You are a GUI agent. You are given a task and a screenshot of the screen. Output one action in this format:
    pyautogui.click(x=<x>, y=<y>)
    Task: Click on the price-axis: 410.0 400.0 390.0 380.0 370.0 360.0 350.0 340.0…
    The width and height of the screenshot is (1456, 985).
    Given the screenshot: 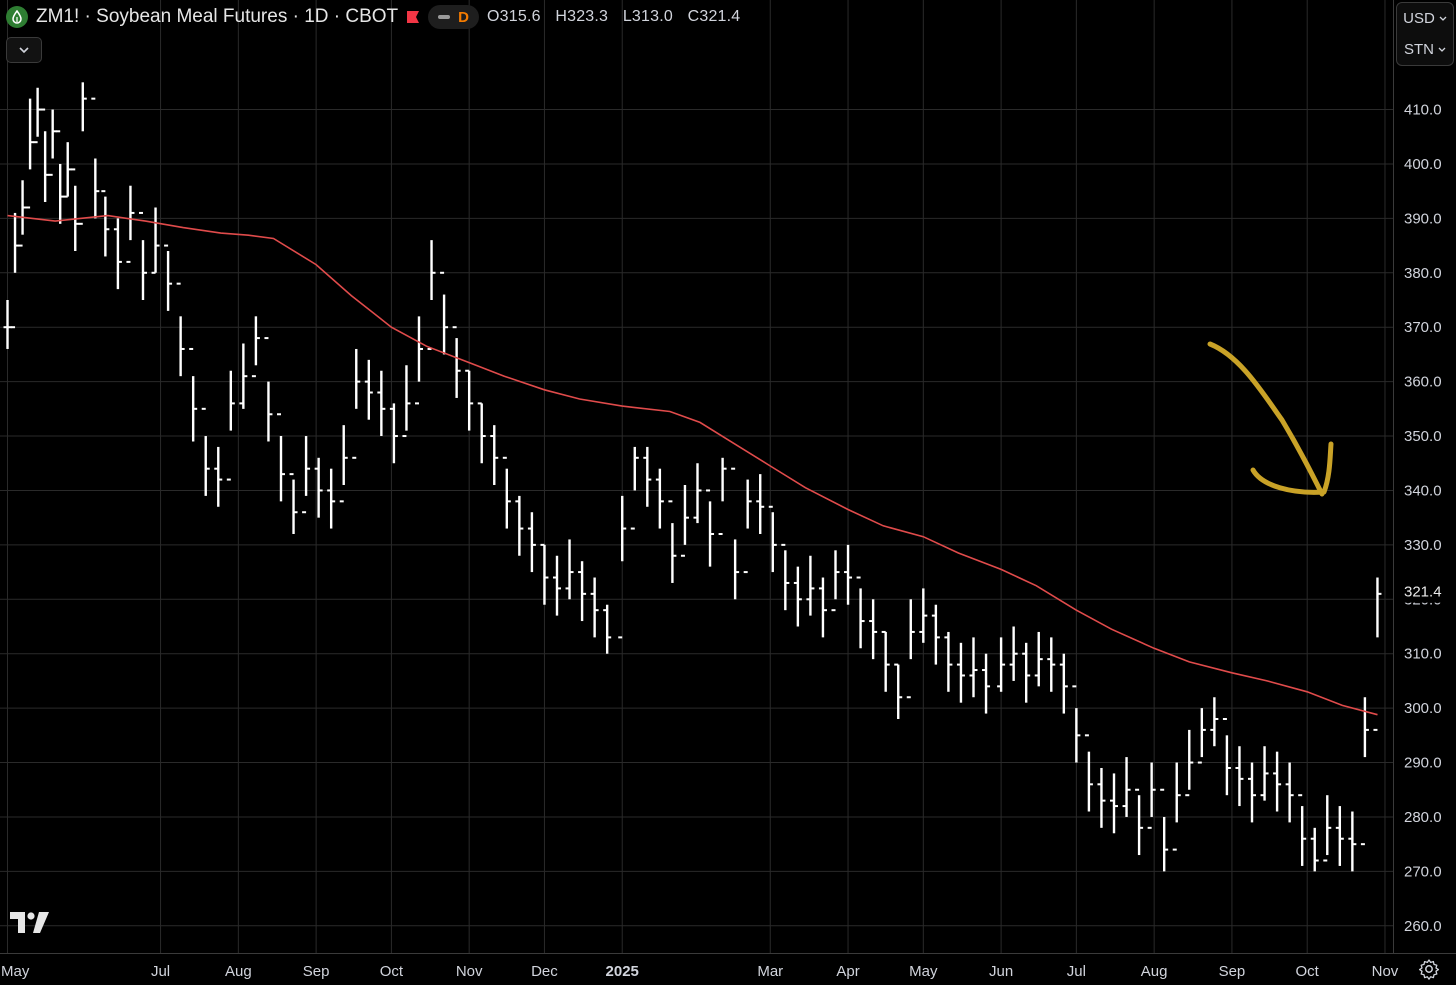 What is the action you would take?
    pyautogui.click(x=1425, y=518)
    